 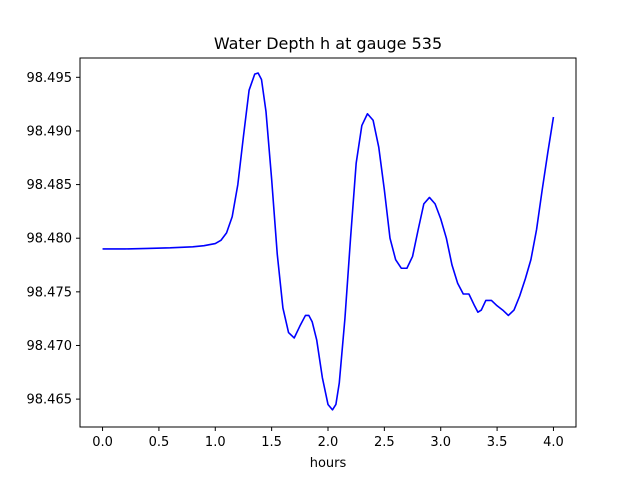 What do you see at coordinates (215, 442) in the screenshot?
I see `x-tick-label: 1.0` at bounding box center [215, 442].